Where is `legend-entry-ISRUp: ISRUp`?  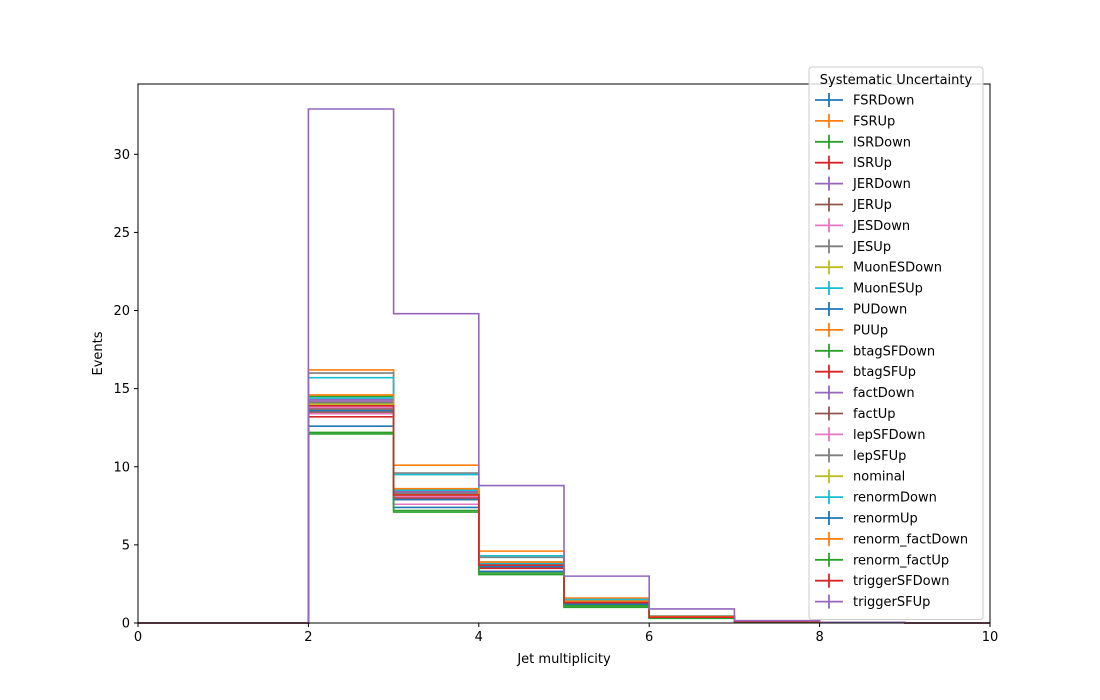
legend-entry-ISRUp: ISRUp is located at coordinates (853, 163).